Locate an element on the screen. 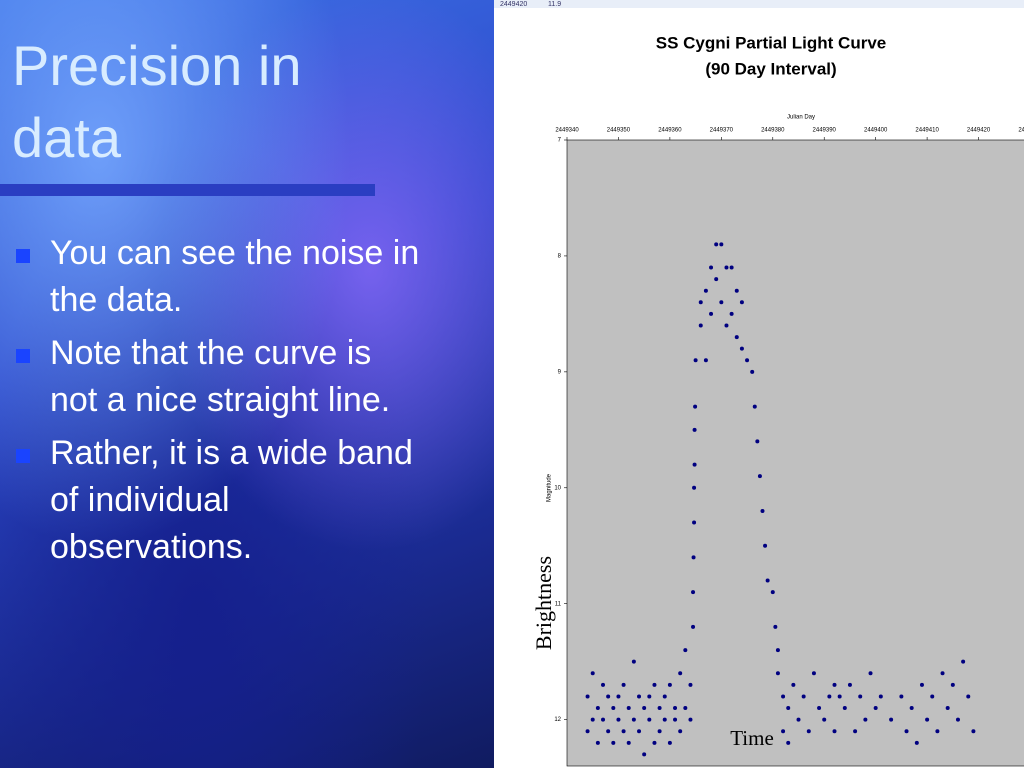  bullet: You can see the noise in the data. is located at coordinates (219, 277).